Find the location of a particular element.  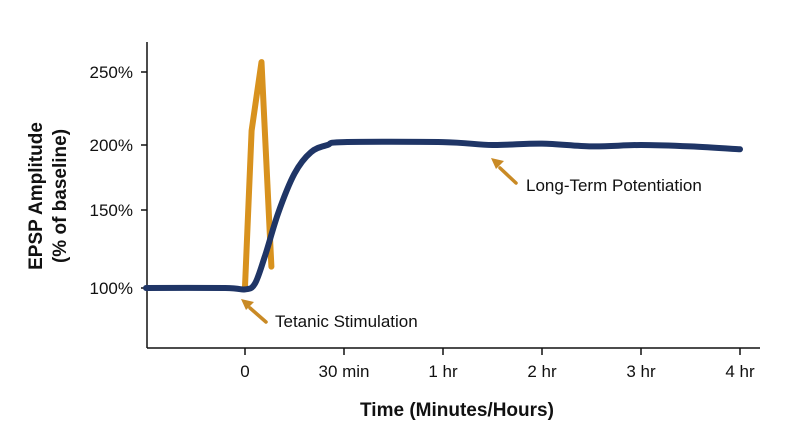

stimulation-series-line is located at coordinates (258, 174).